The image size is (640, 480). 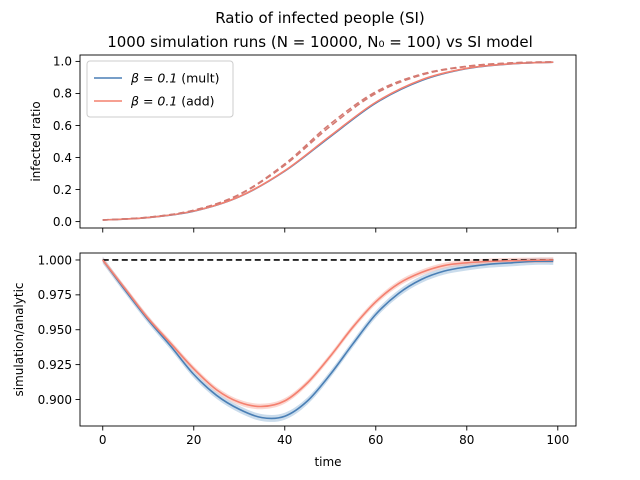 I want to click on x-tick-label: 40, so click(x=284, y=440).